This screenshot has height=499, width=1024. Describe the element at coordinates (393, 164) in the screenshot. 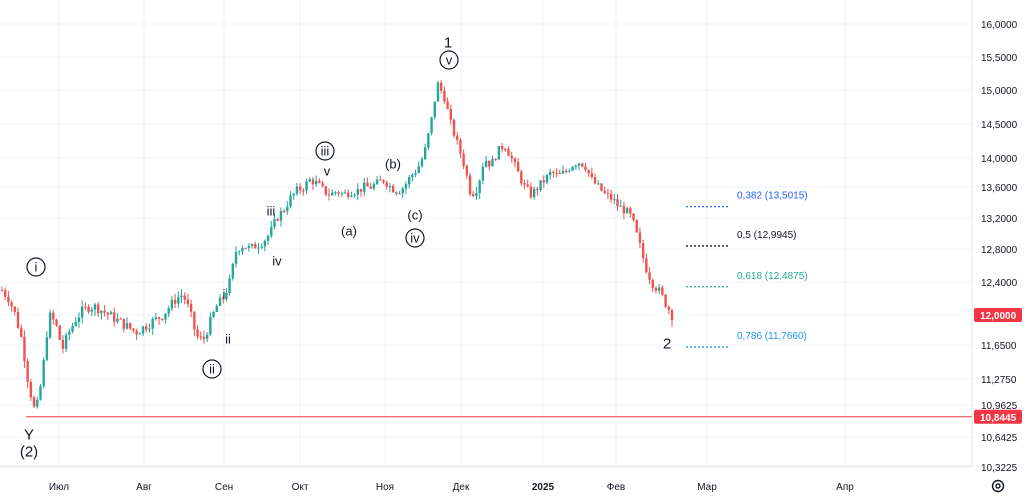

I see `wave-label: (b)` at that location.